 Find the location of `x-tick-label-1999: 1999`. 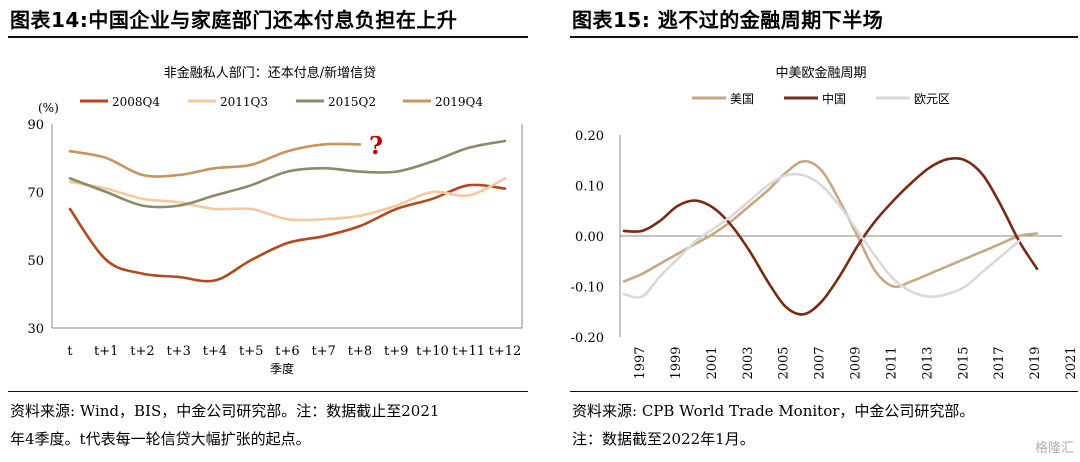

x-tick-label-1999: 1999 is located at coordinates (676, 362).